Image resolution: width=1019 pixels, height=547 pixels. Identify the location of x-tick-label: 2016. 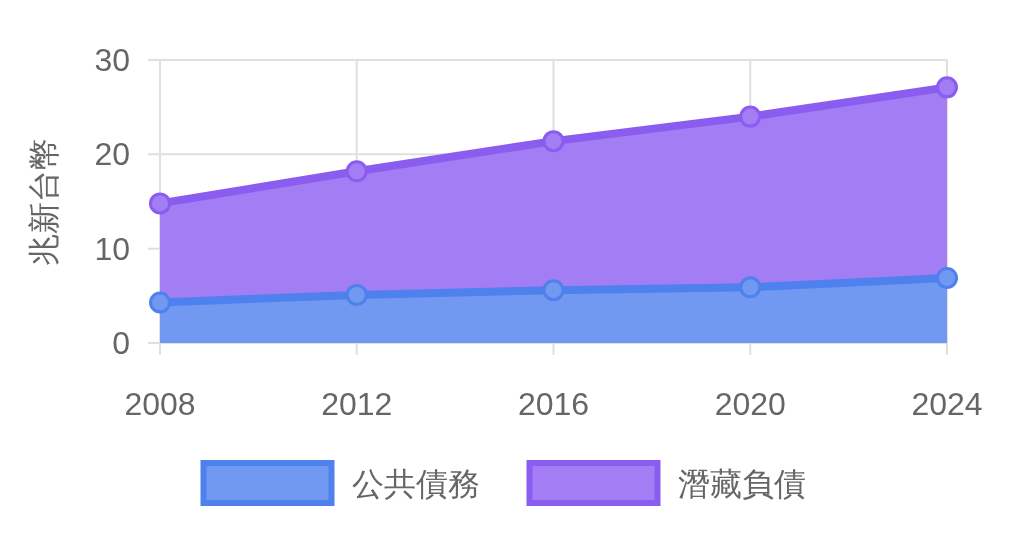
(553, 404).